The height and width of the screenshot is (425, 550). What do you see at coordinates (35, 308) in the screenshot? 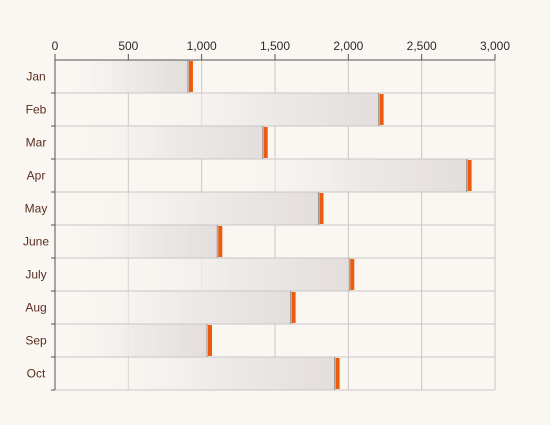
I see `y-tick-label: Aug` at bounding box center [35, 308].